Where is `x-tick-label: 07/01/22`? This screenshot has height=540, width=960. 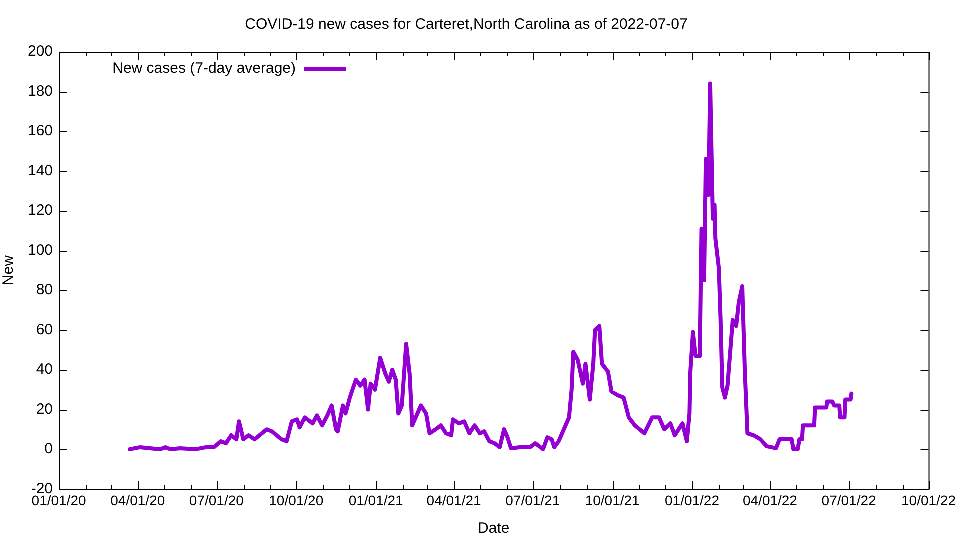
x-tick-label: 07/01/22 is located at coordinates (849, 500).